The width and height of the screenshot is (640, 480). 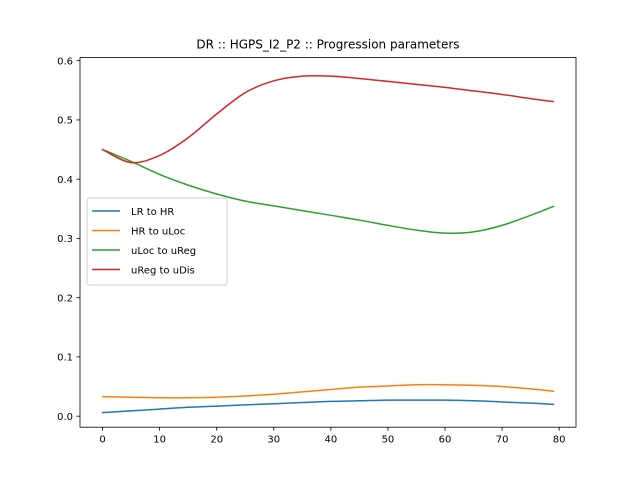 I want to click on legend-label: uReg to uDis, so click(x=163, y=271).